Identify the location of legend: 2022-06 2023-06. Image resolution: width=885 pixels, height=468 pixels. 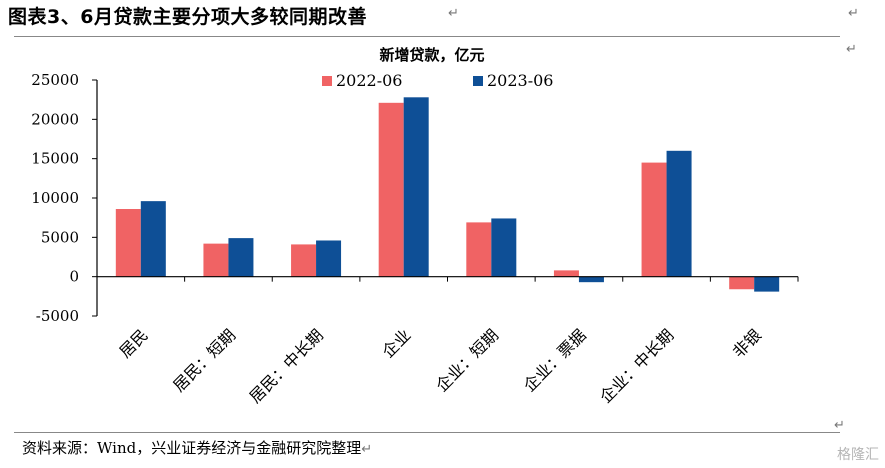
(437, 80).